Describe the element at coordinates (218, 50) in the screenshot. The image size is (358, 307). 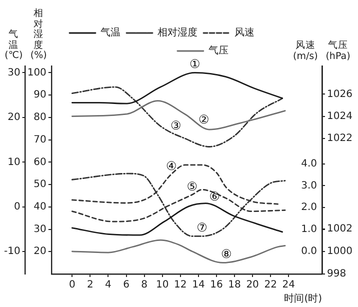
I see `legend-label: 气压` at that location.